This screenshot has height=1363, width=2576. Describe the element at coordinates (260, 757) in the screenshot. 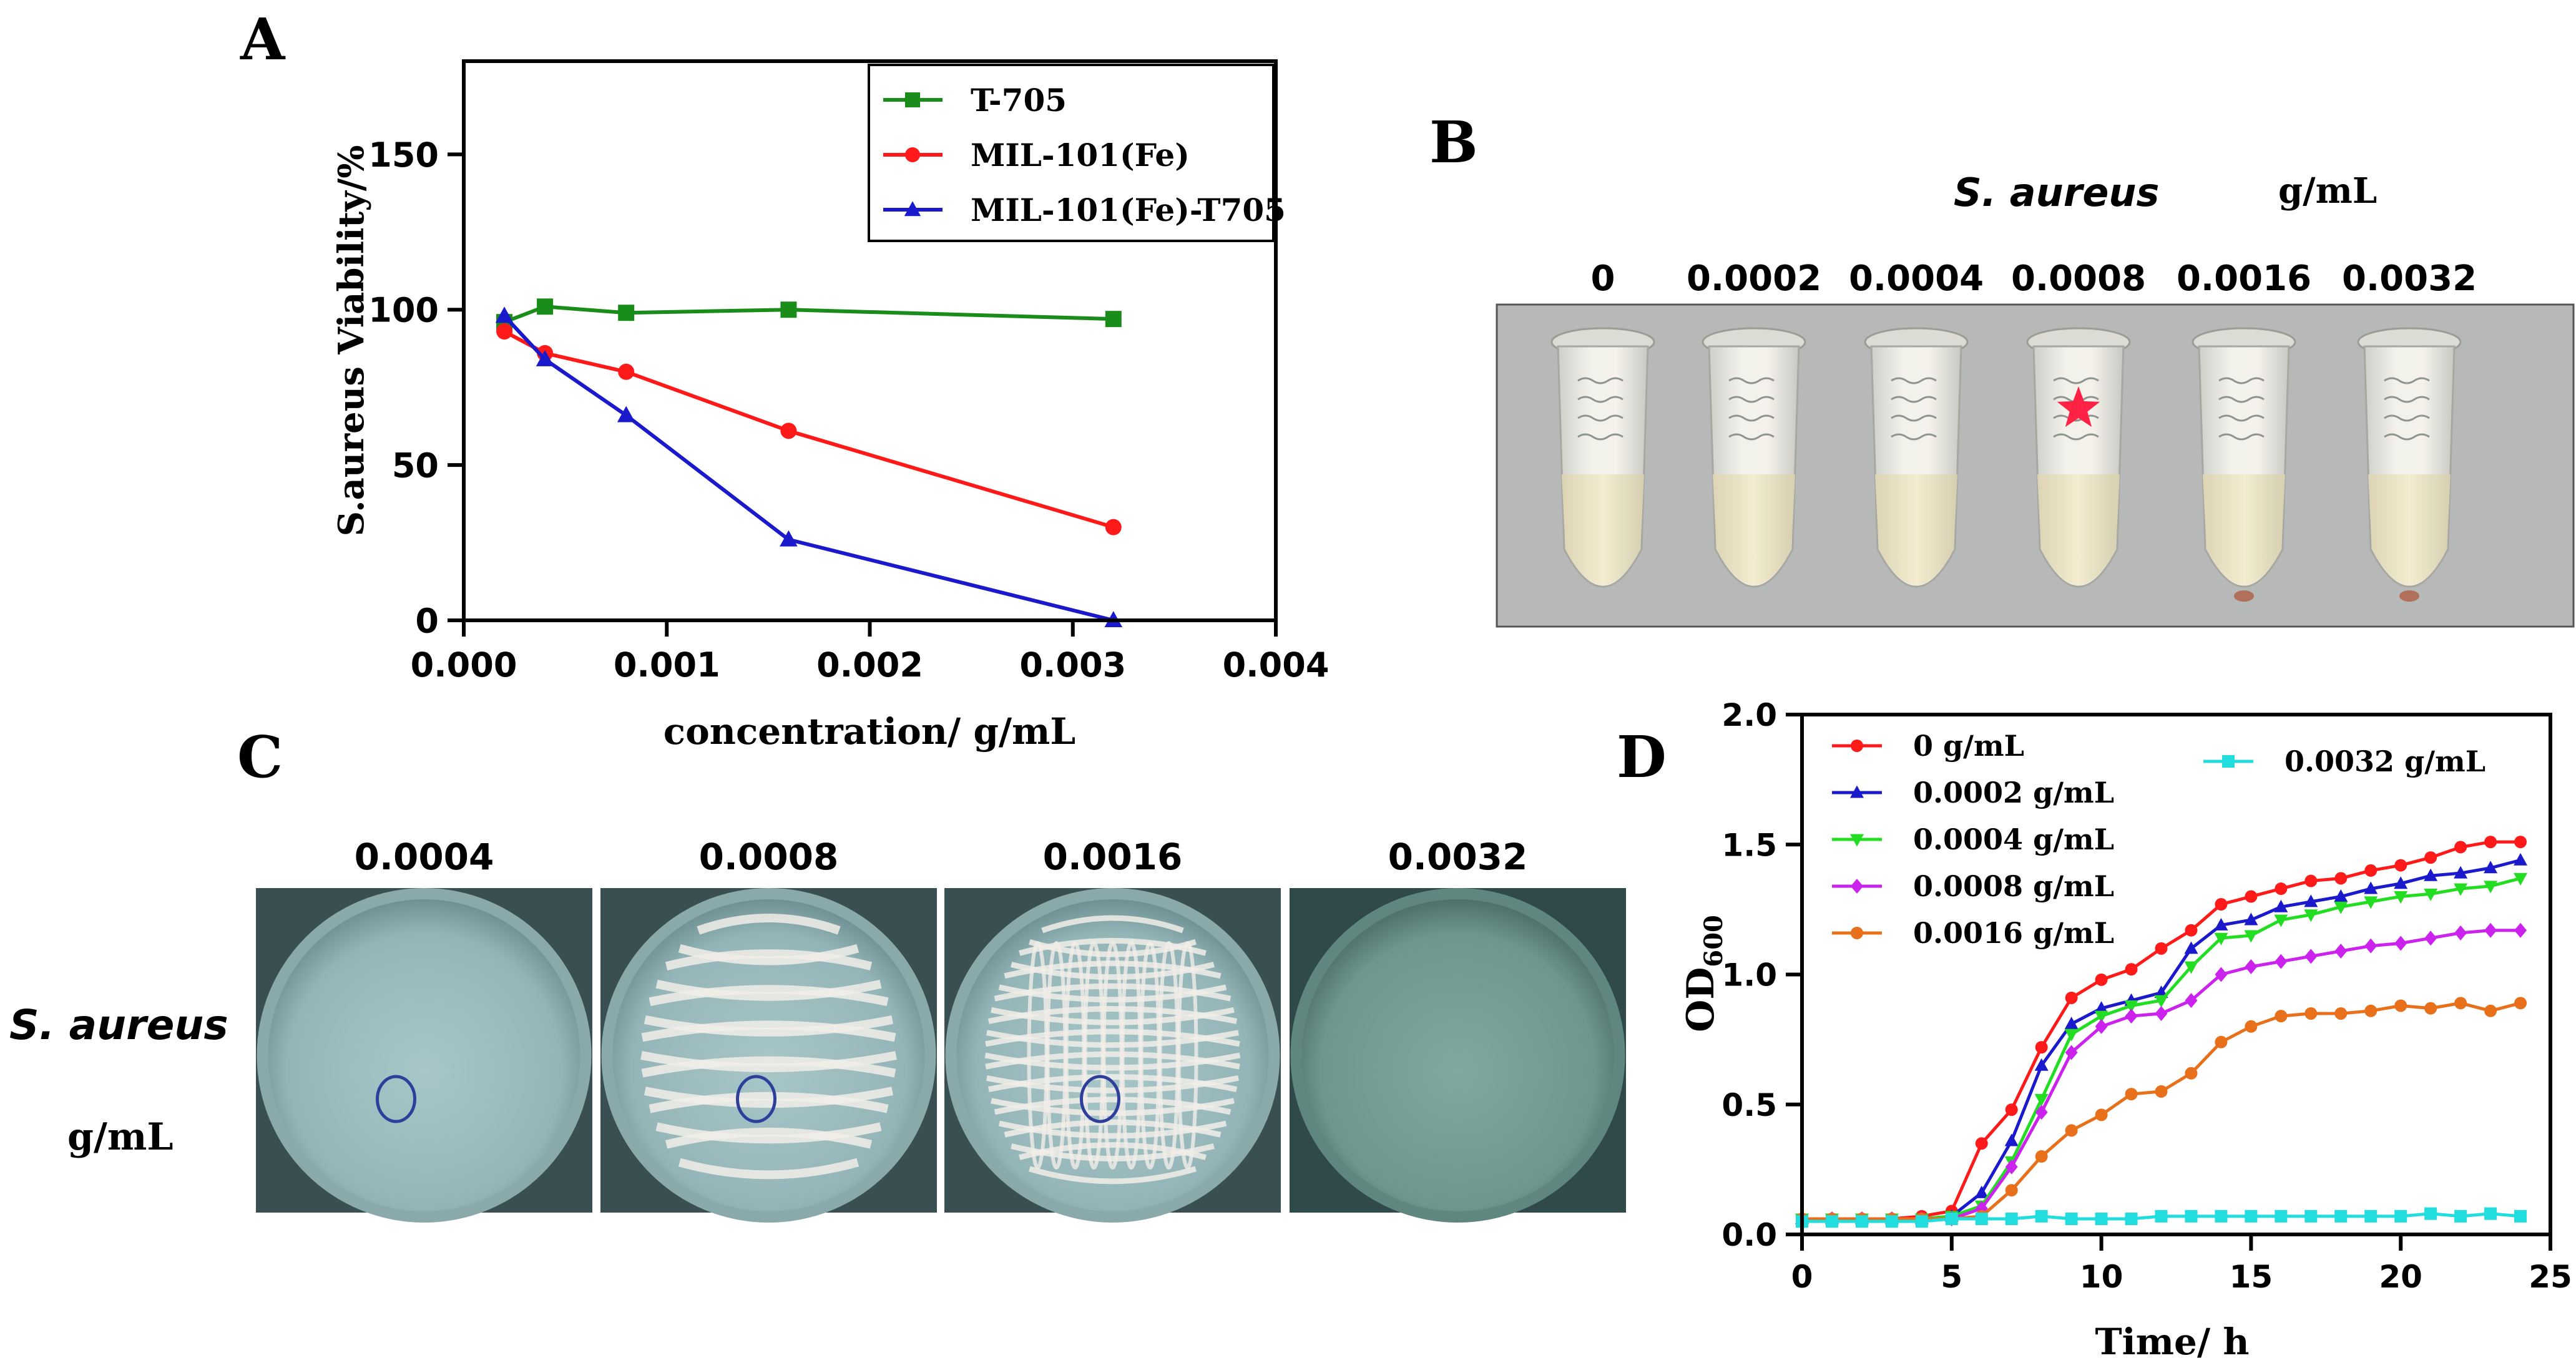

I see `panel-letter-c: C` at that location.